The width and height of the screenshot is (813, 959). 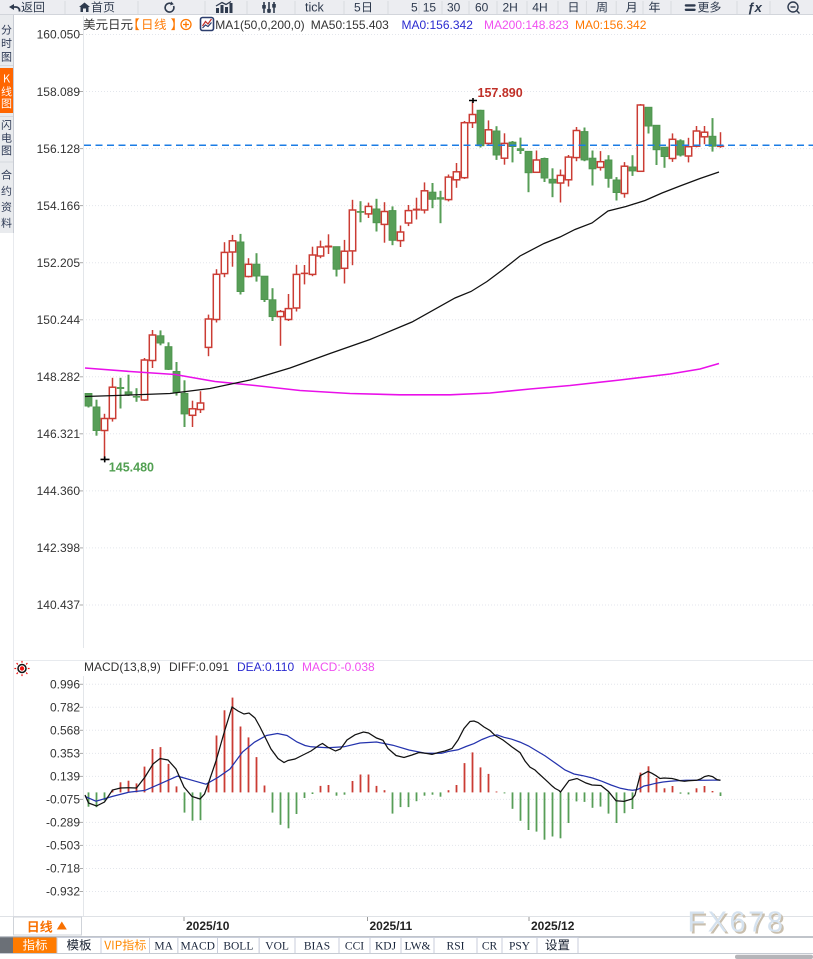 What do you see at coordinates (59, 149) in the screenshot?
I see `svg-text: 156.128` at bounding box center [59, 149].